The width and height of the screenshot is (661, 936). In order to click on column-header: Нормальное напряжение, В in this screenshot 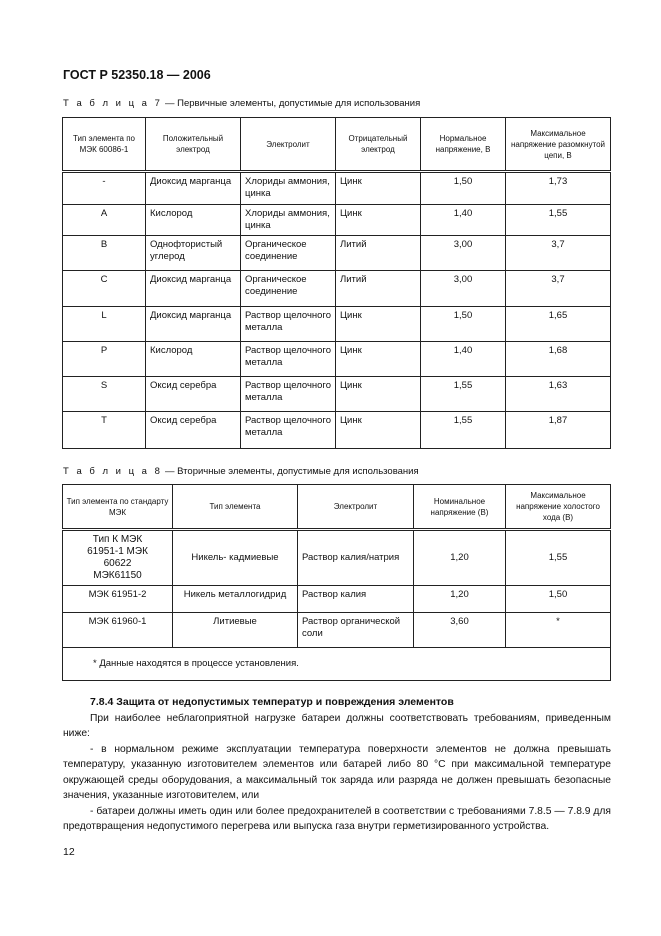, I will do `click(463, 144)`.